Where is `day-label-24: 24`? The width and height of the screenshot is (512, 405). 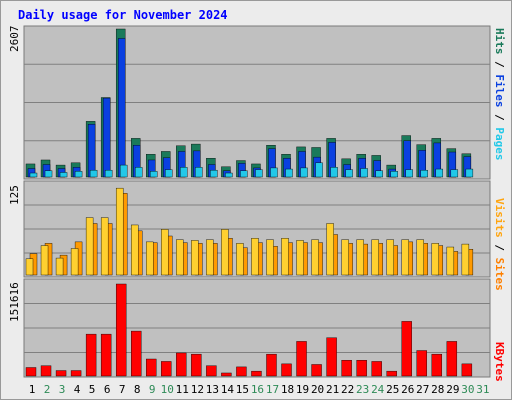
day-label-24: 24 is located at coordinates (378, 389).